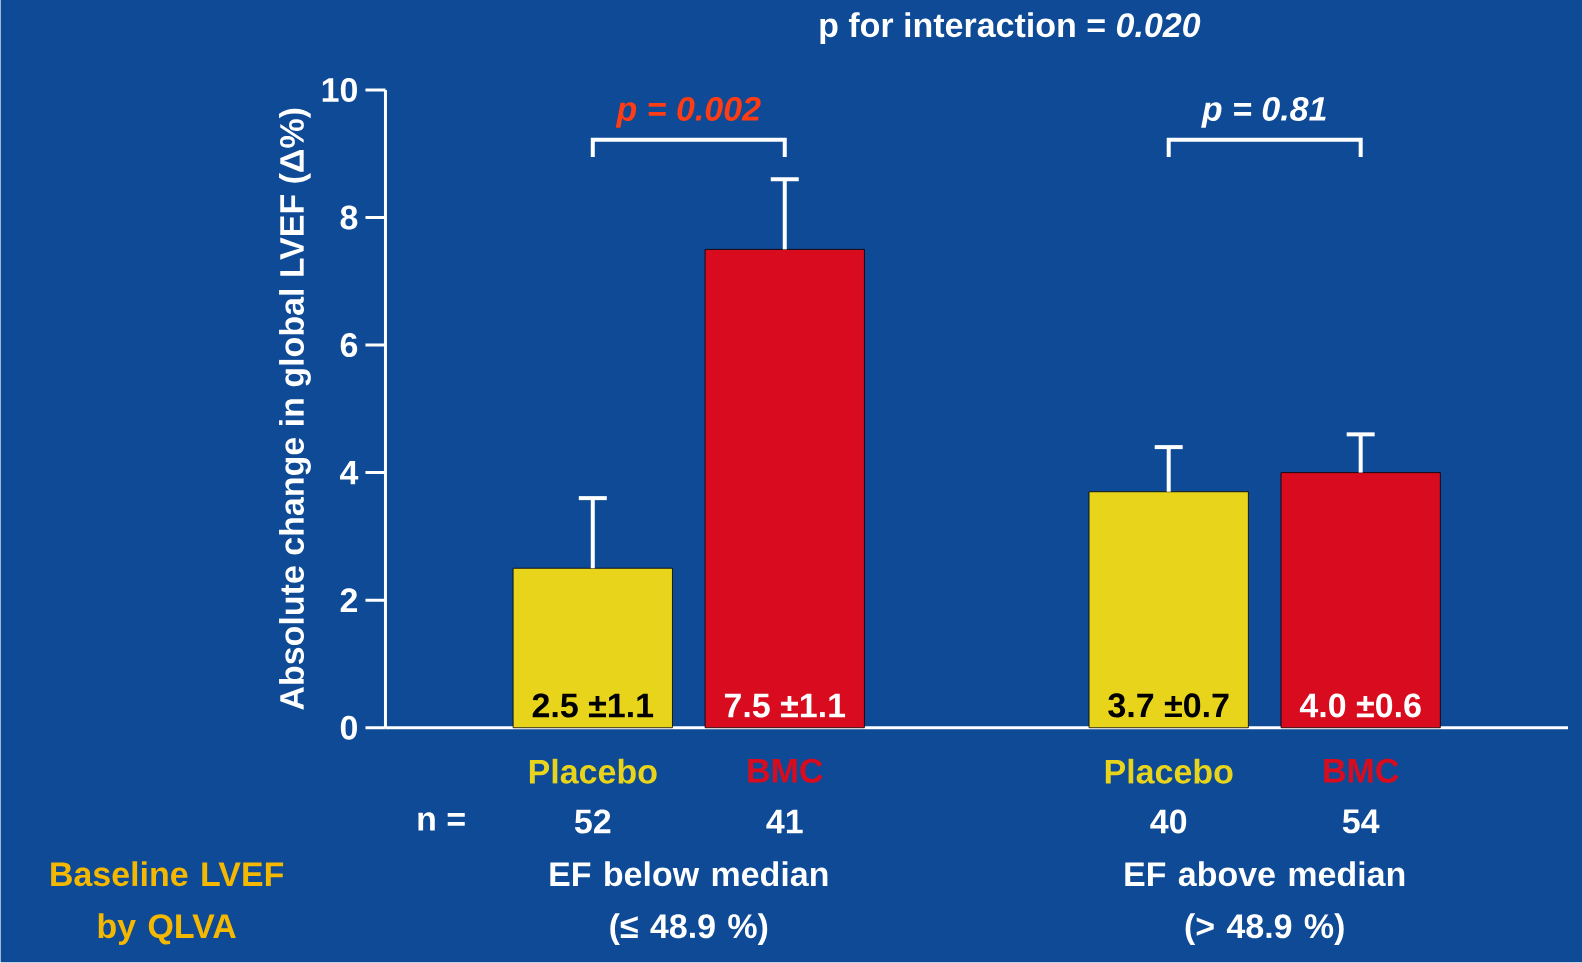 Image resolution: width=1582 pixels, height=963 pixels. What do you see at coordinates (689, 903) in the screenshot?
I see `text: EF below median (≤ 48.9 %)` at bounding box center [689, 903].